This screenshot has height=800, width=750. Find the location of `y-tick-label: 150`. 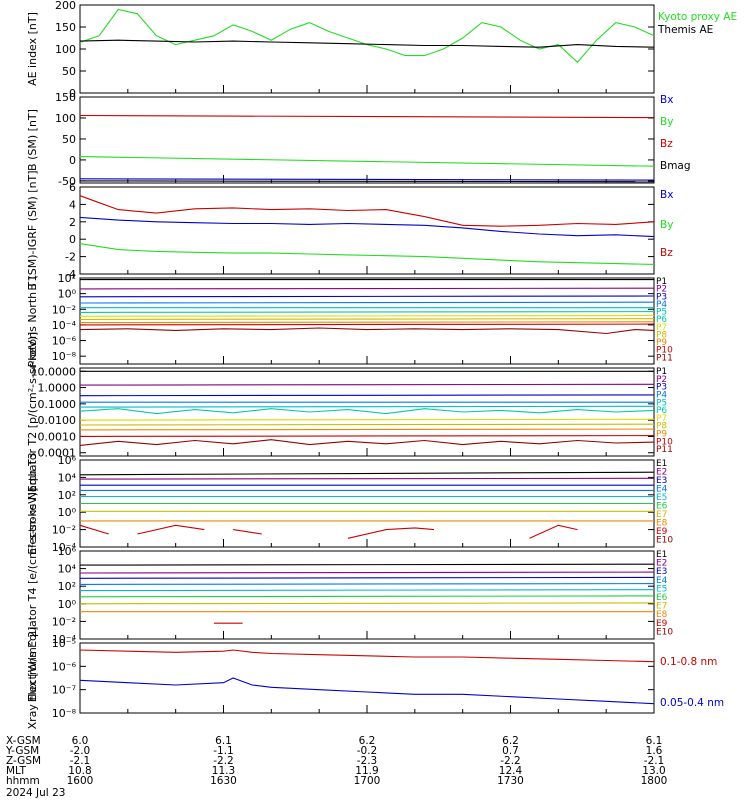

y-tick-label: 150 is located at coordinates (65, 97).